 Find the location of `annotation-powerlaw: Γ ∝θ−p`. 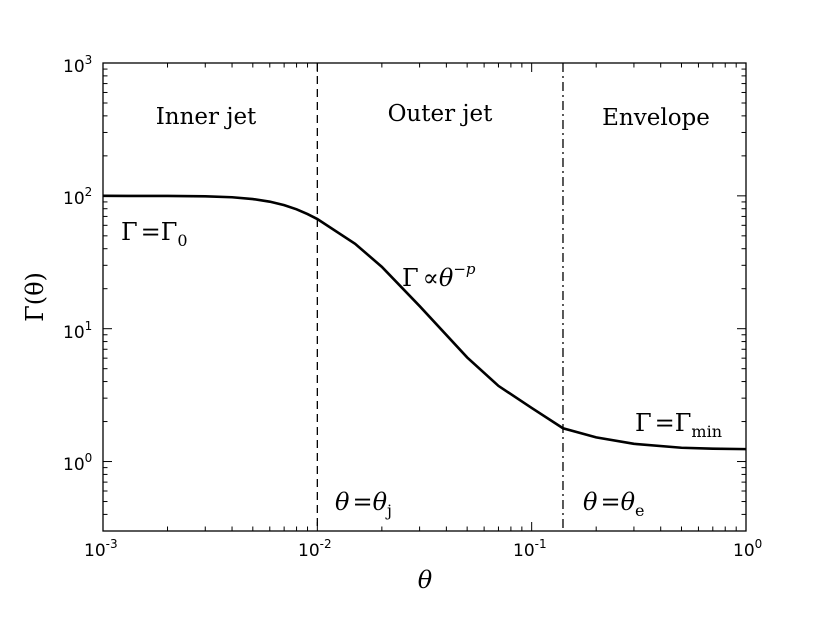

annotation-powerlaw: Γ ∝θ−p is located at coordinates (439, 276).